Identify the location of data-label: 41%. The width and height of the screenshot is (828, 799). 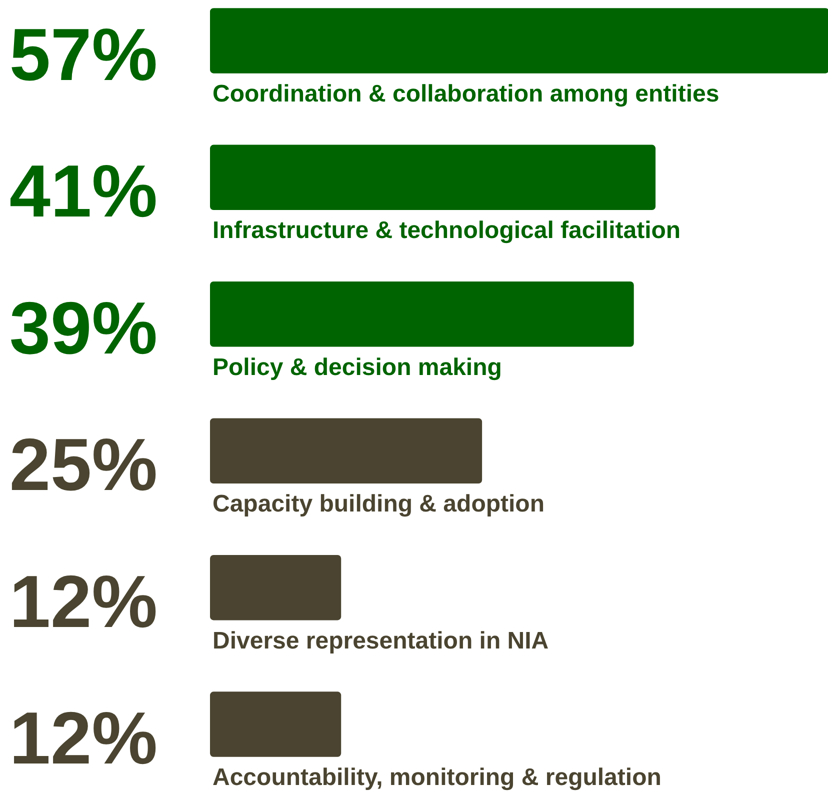
(83, 191).